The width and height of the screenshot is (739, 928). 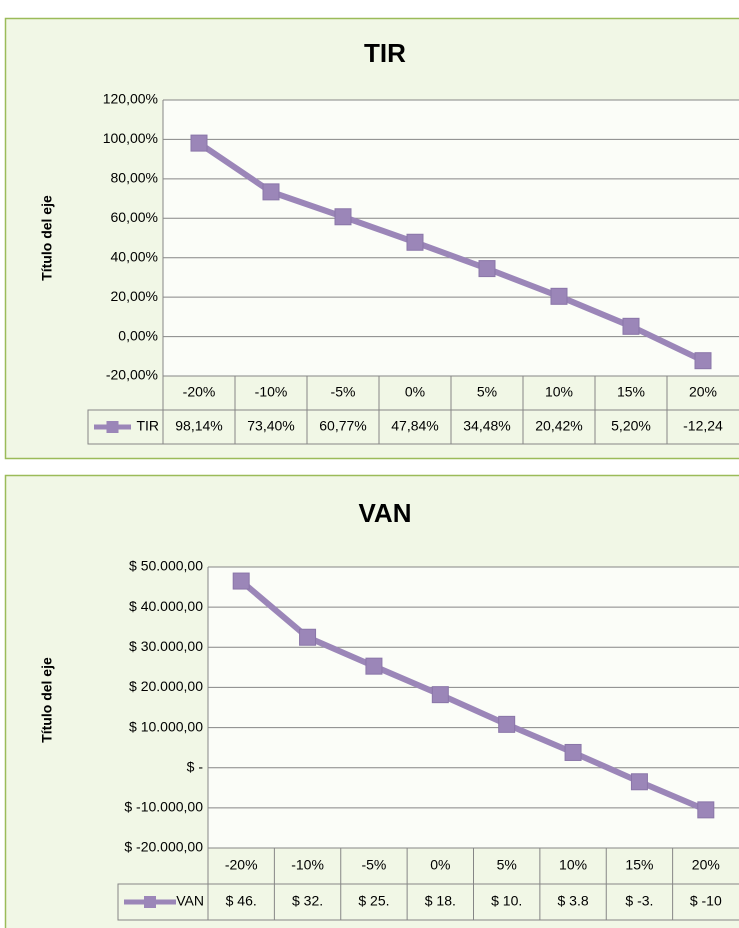 I want to click on y-tick-label: 0,00%, so click(x=138, y=335).